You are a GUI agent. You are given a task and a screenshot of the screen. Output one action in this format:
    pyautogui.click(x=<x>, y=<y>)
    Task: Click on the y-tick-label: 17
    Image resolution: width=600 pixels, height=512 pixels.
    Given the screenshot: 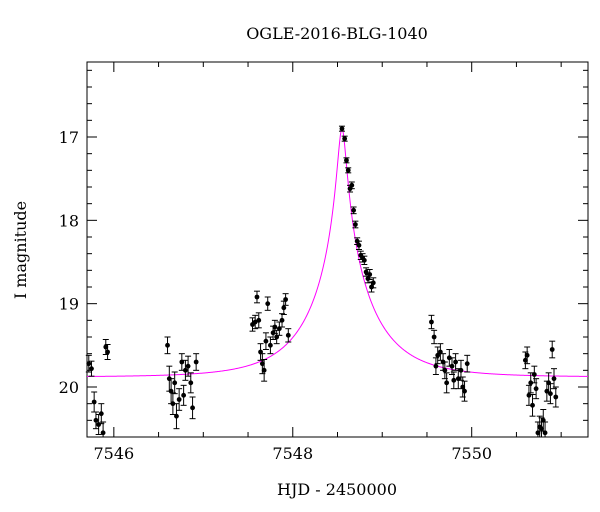 What is the action you would take?
    pyautogui.click(x=69, y=137)
    